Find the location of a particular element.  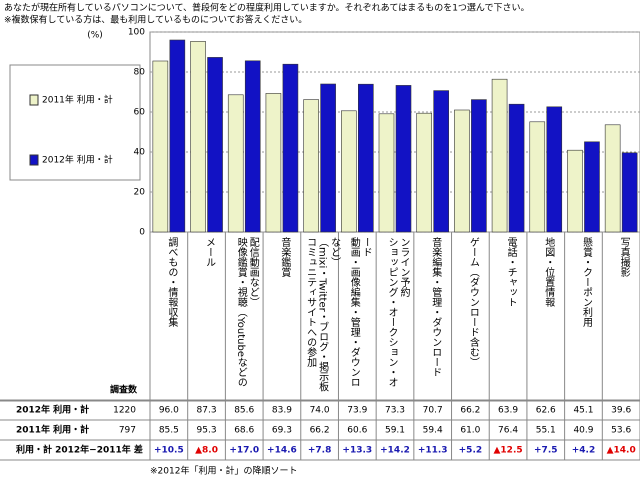

table-cell: 85.5 is located at coordinates (169, 431).